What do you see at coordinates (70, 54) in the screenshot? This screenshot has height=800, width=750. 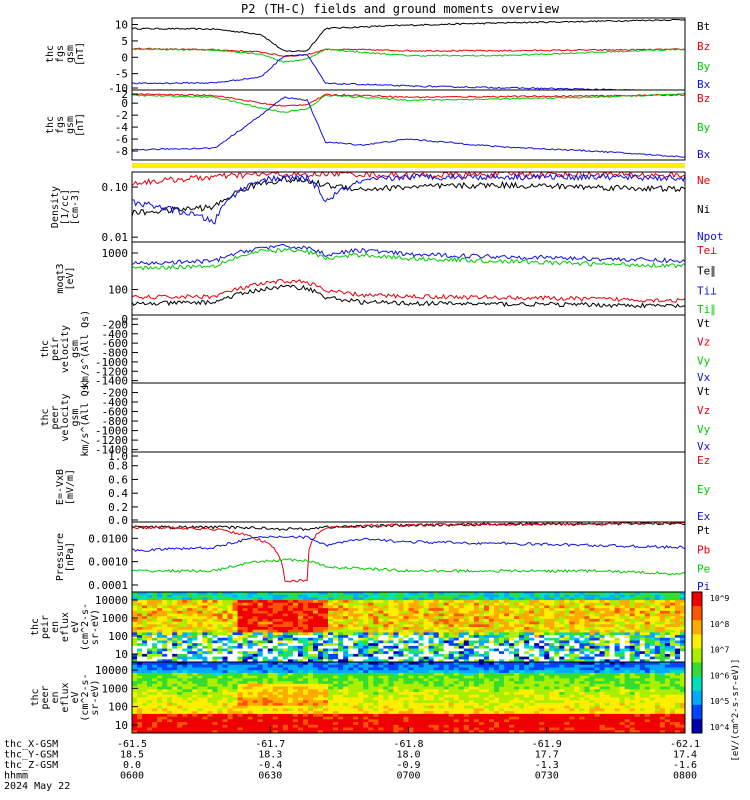 I see `y-axis-label: gsm` at bounding box center [70, 54].